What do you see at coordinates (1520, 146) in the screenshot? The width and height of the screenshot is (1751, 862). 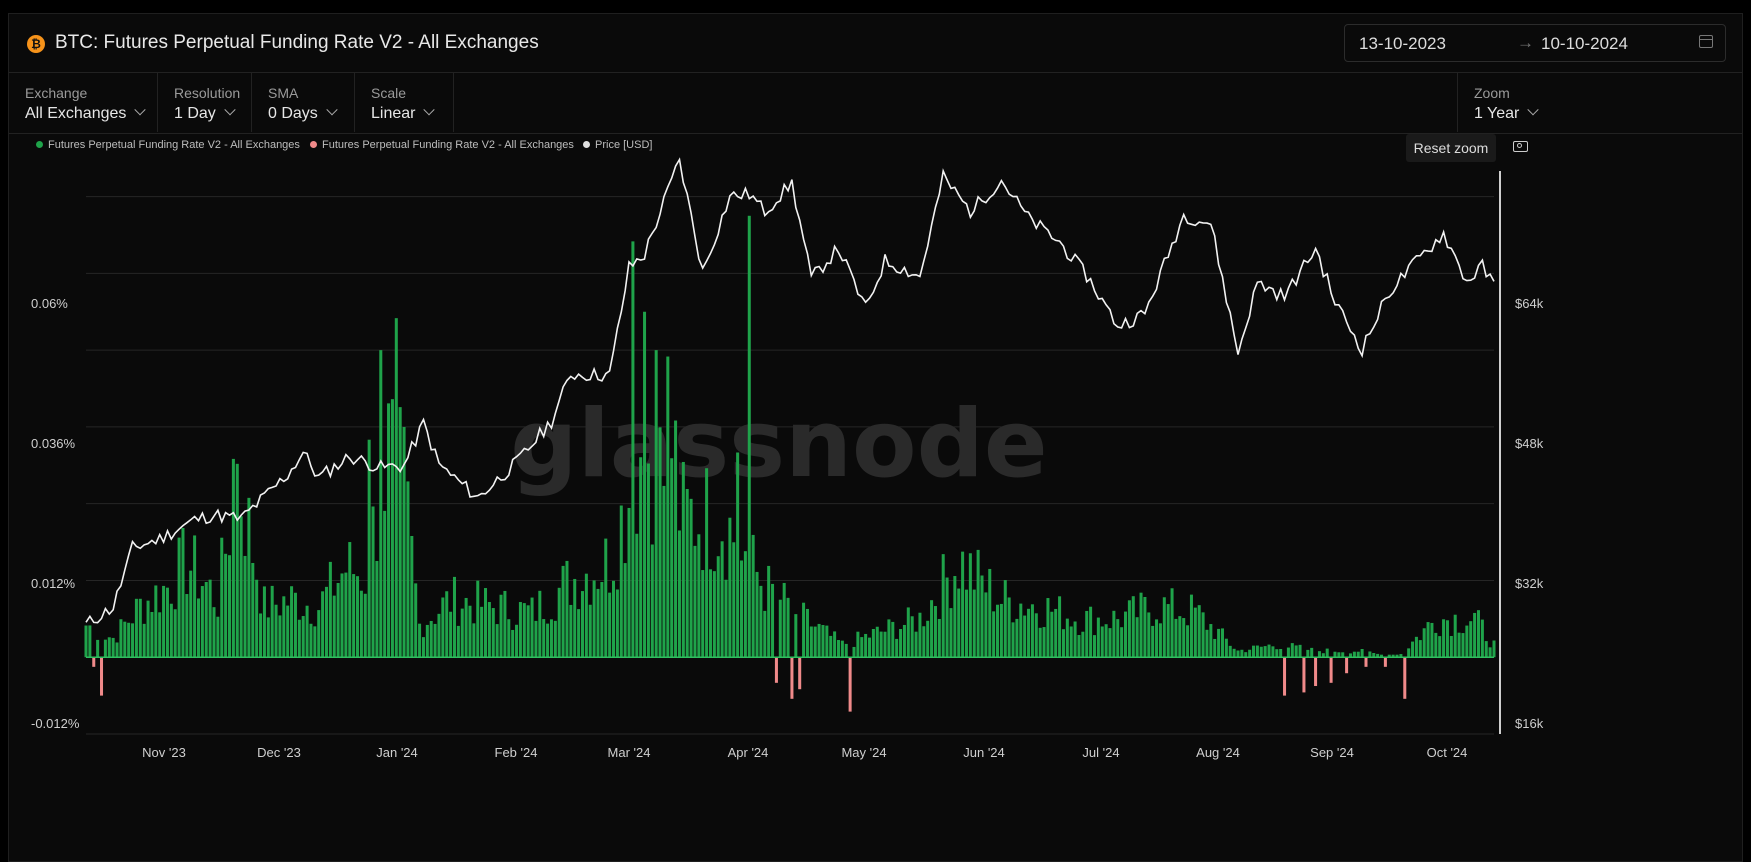 I see `camera-icon` at bounding box center [1520, 146].